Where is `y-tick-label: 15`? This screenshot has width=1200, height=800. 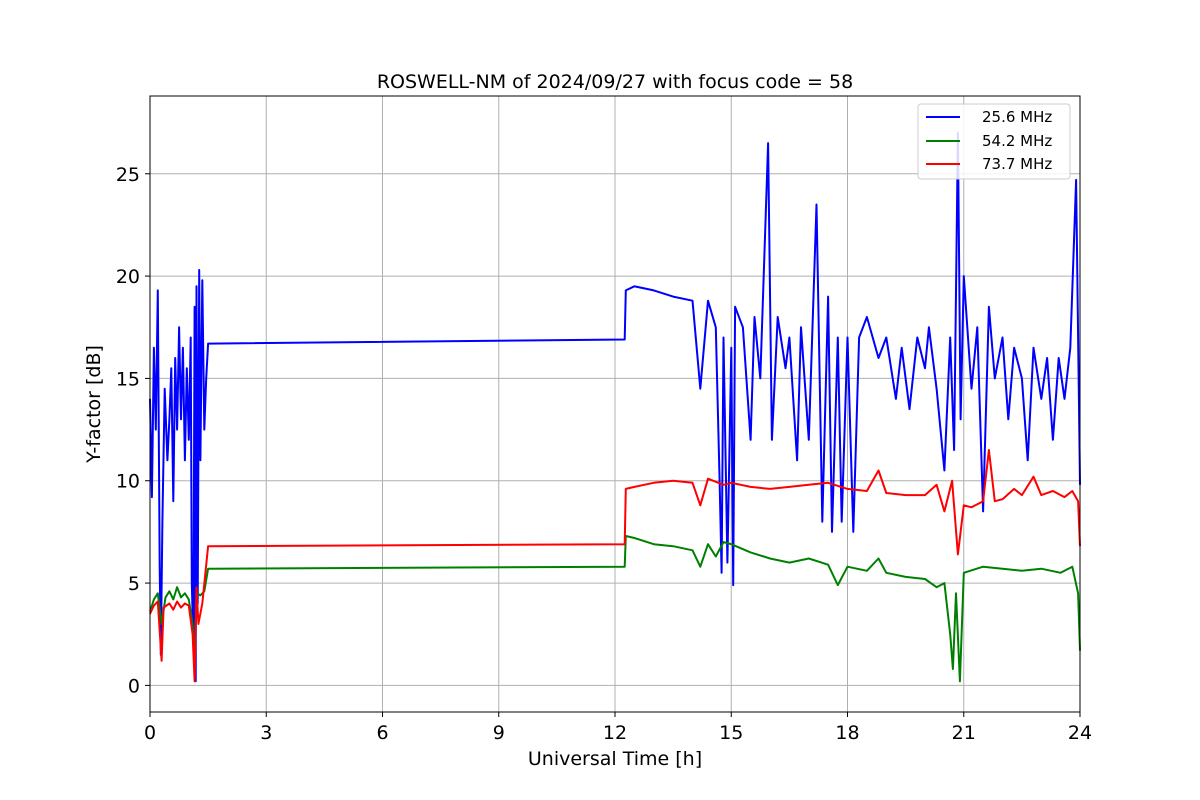 y-tick-label: 15 is located at coordinates (128, 379).